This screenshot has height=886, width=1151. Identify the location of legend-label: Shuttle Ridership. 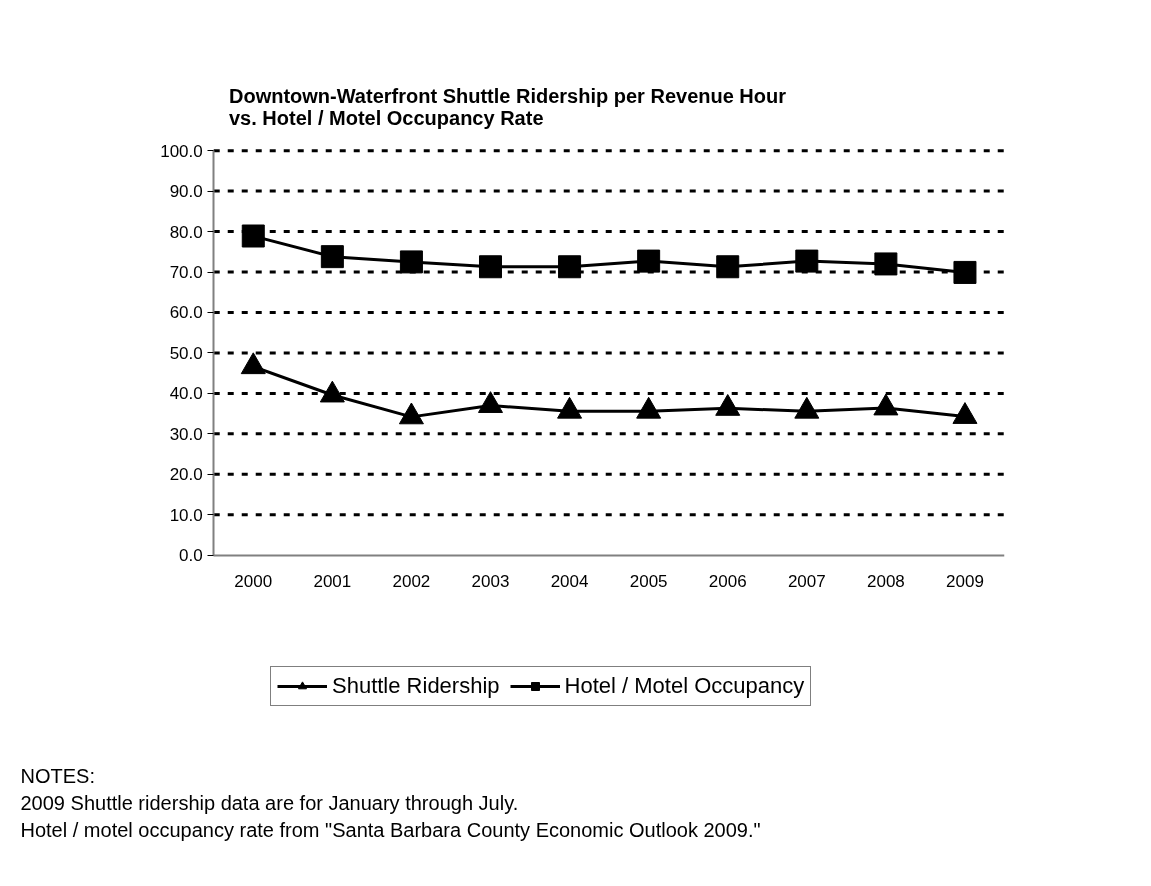
(416, 686).